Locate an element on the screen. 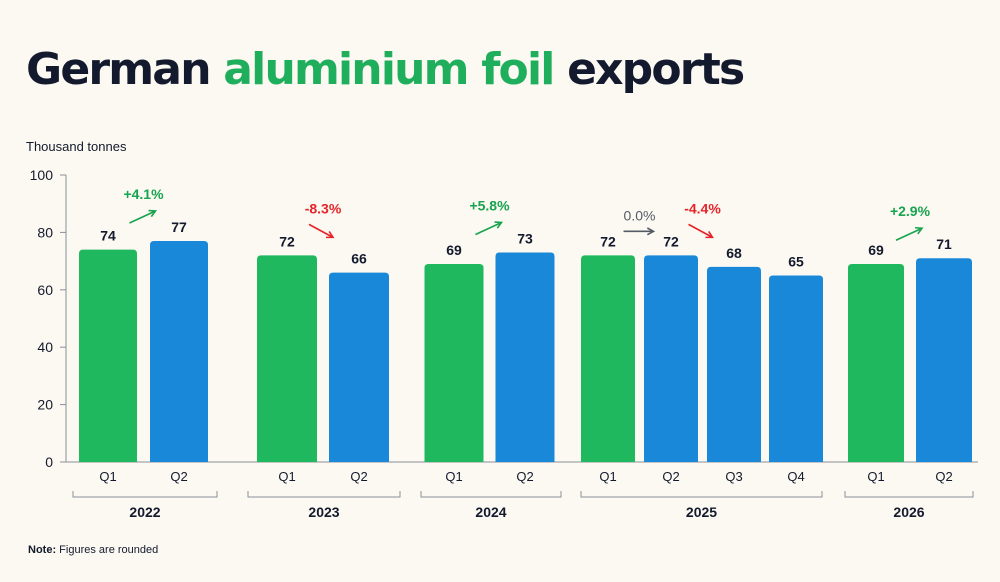 This screenshot has height=582, width=1000. title-part-1: German is located at coordinates (119, 69).